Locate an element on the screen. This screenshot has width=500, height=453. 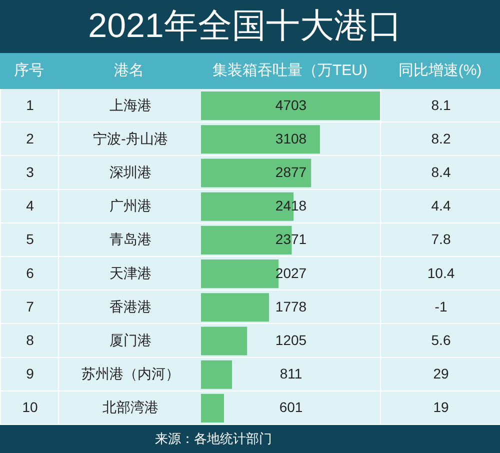
data-label: 8.1 is located at coordinates (441, 104).